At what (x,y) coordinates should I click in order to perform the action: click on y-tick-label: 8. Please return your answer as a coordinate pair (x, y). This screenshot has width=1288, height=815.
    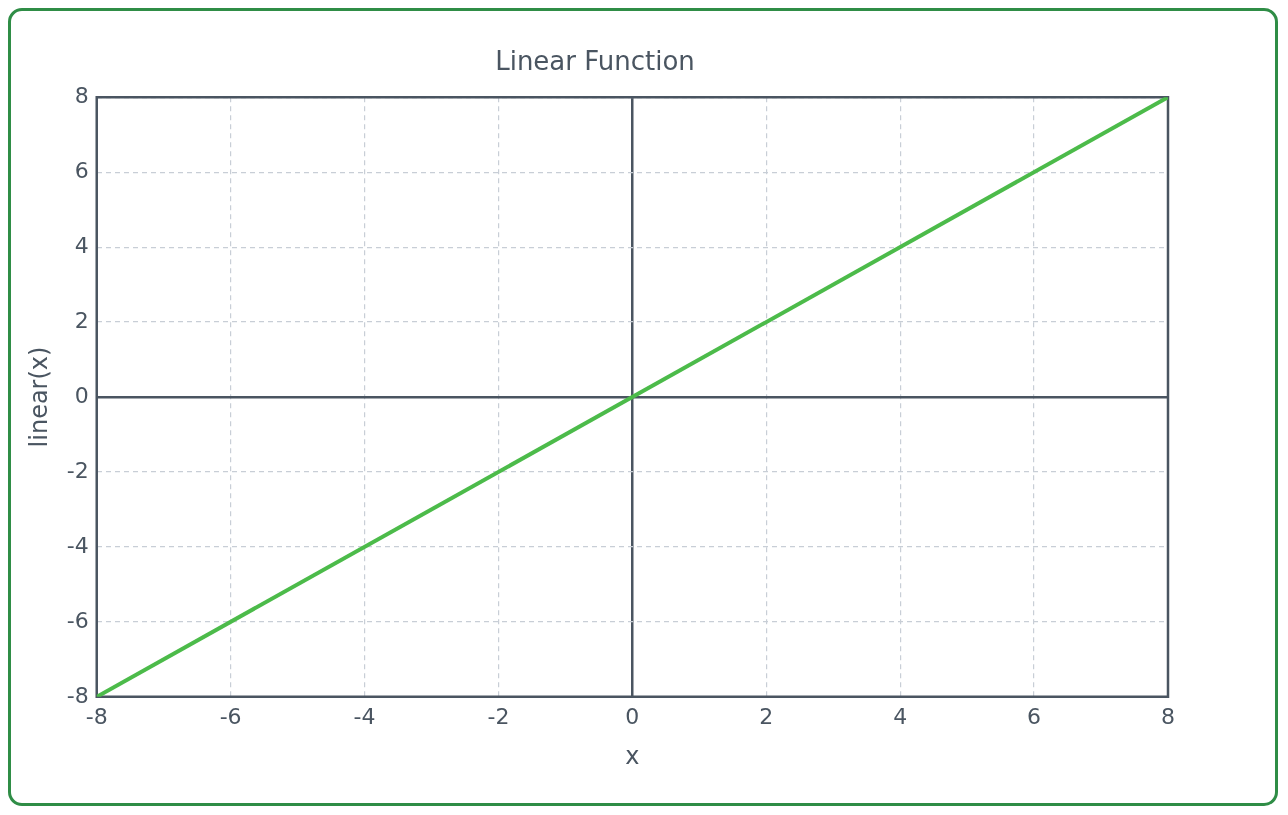
    Looking at the image, I should click on (81, 95).